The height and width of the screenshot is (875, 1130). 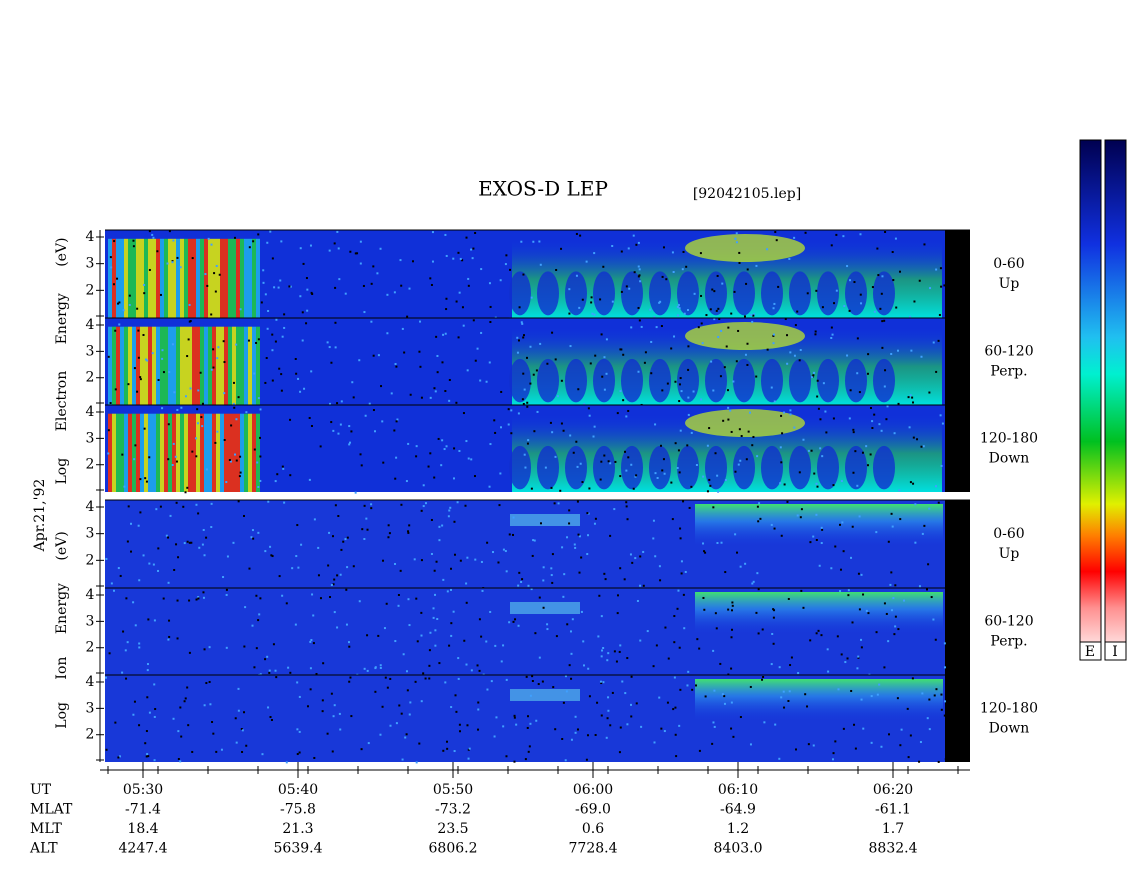 What do you see at coordinates (453, 810) in the screenshot?
I see `row-value: -73.2` at bounding box center [453, 810].